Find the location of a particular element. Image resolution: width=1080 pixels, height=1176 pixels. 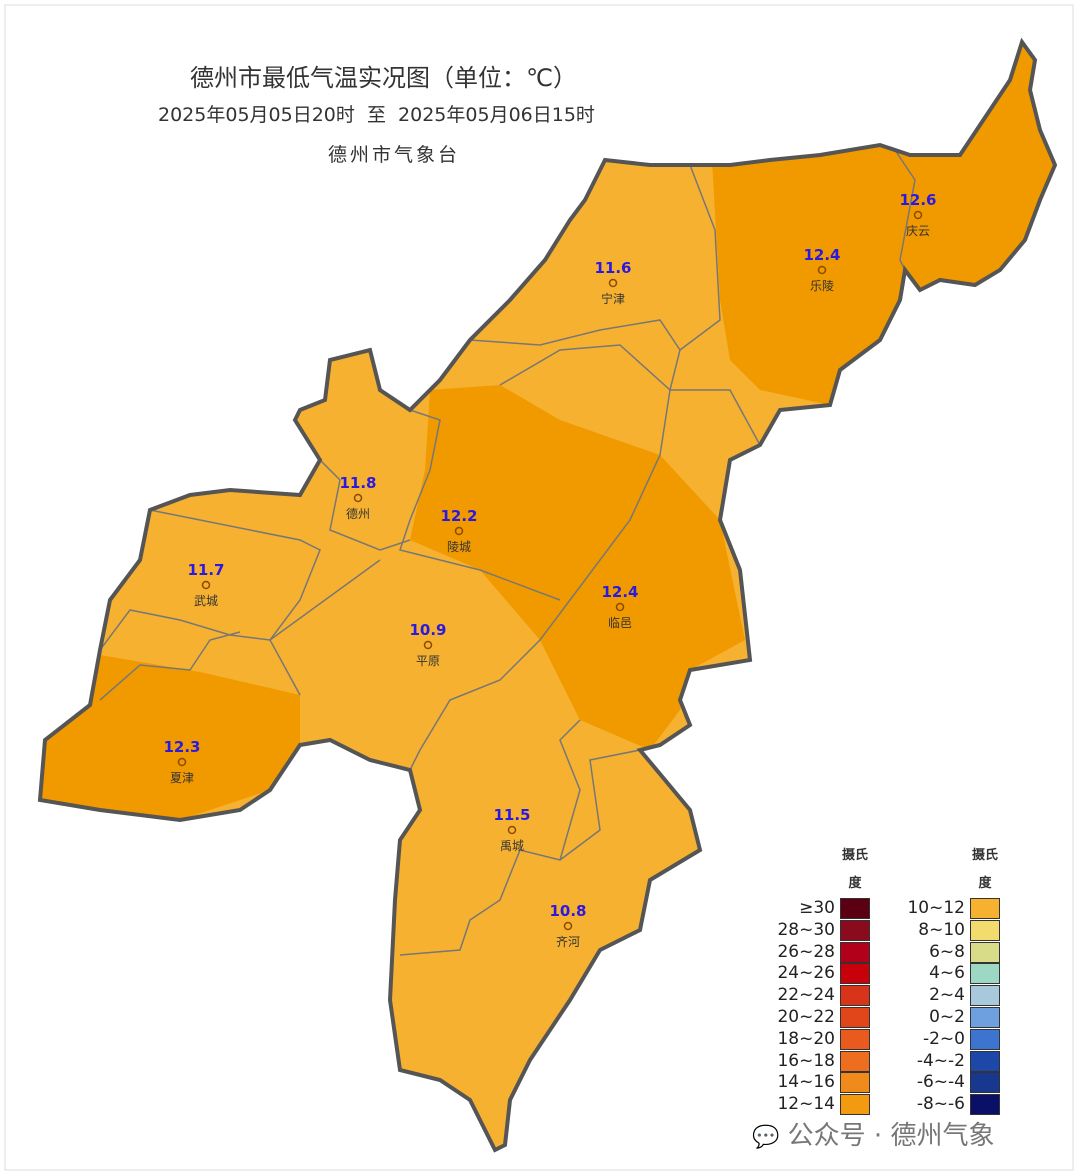

legend-label: 18~20 is located at coordinates (806, 1038).